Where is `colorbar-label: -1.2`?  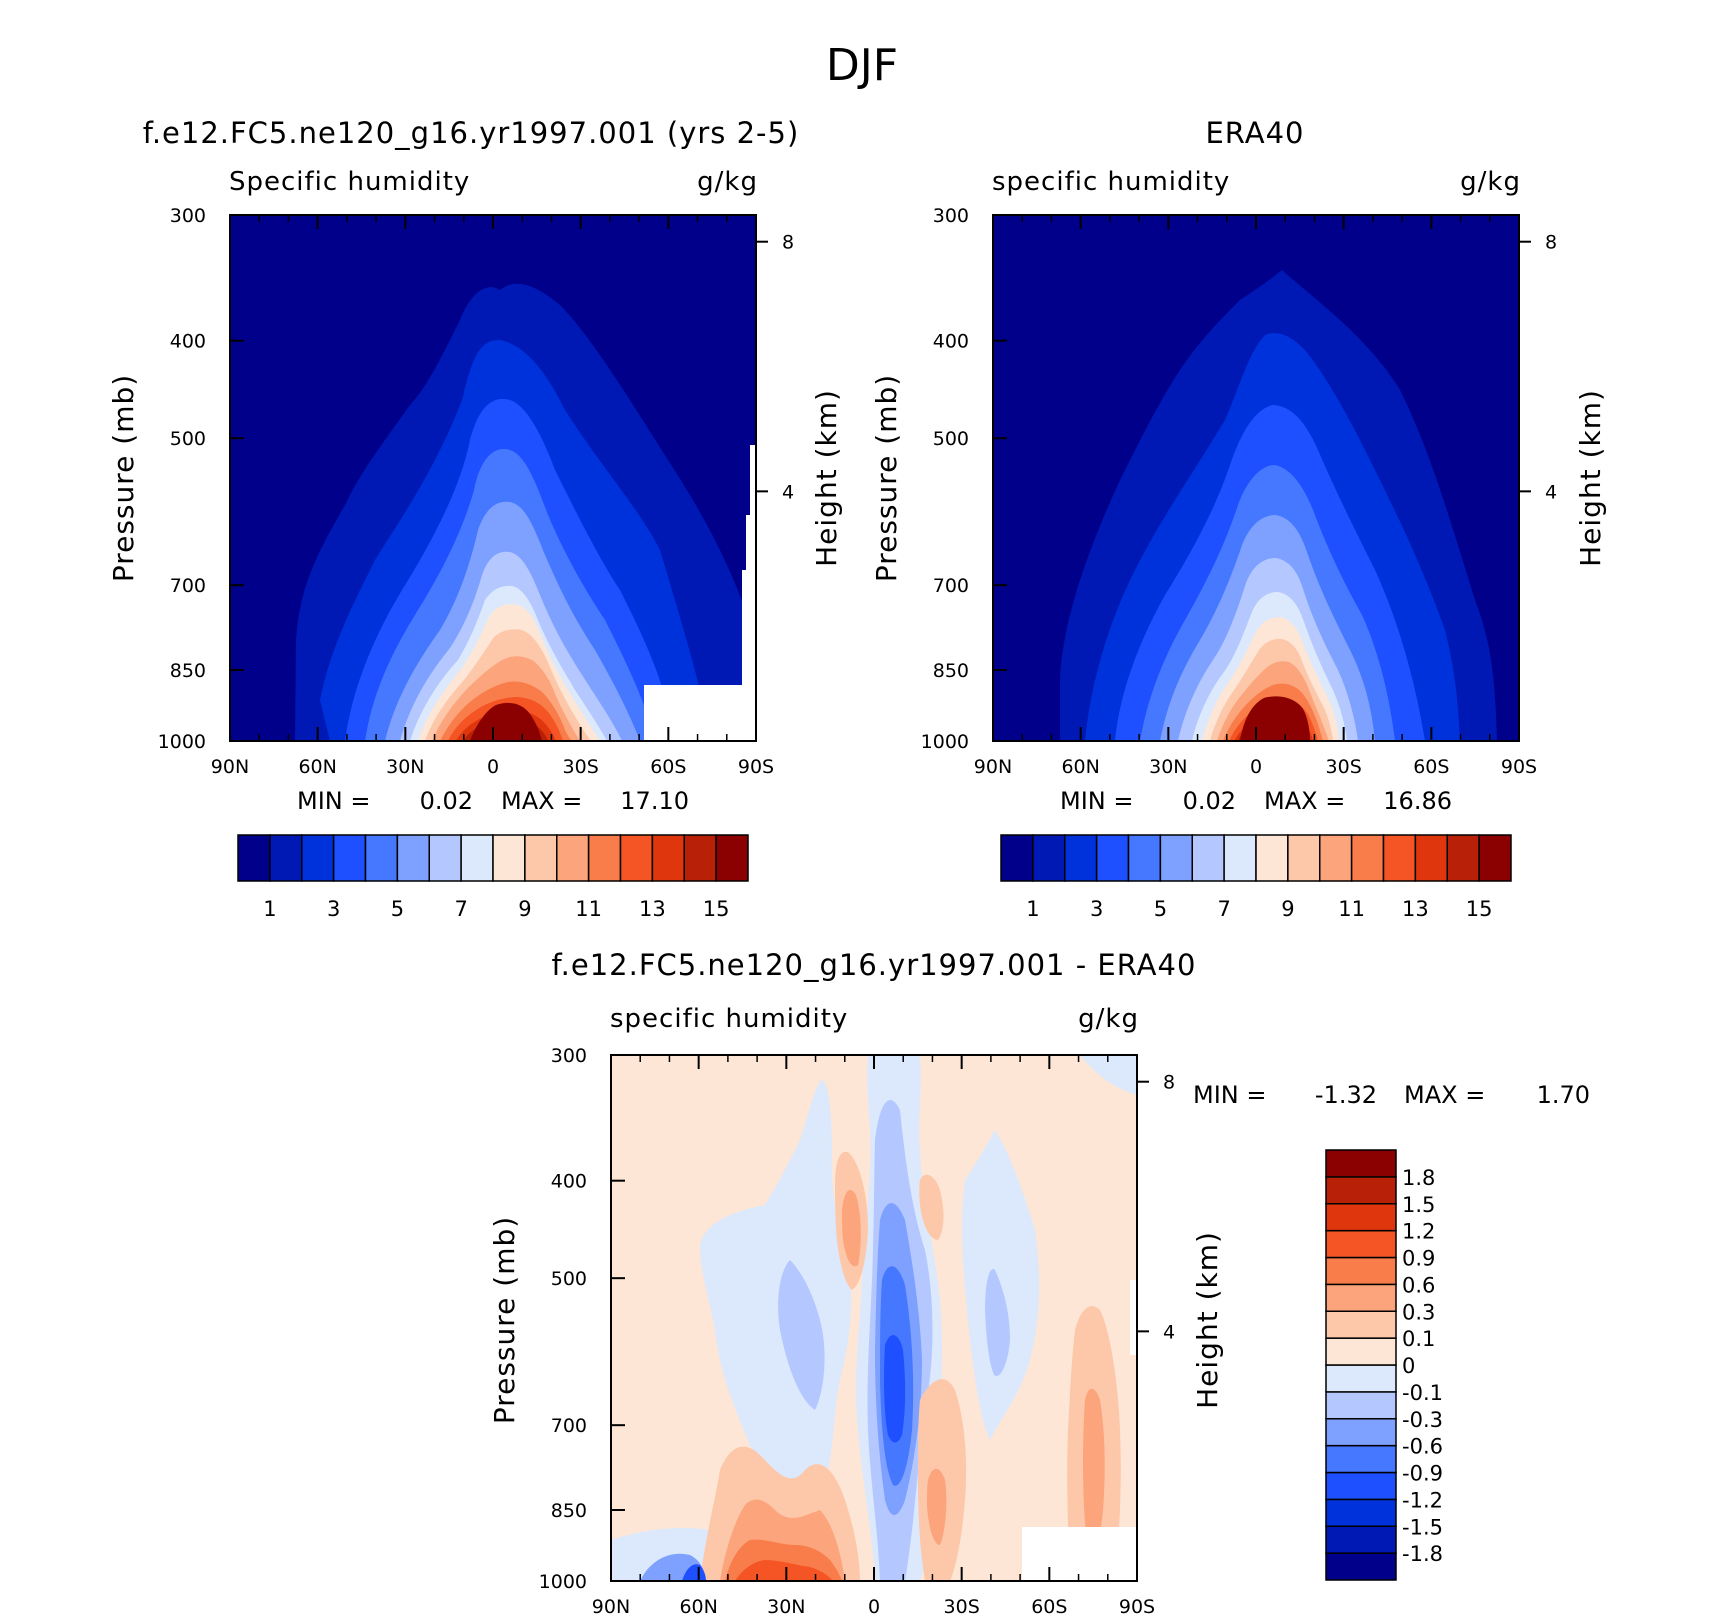
colorbar-label: -1.2 is located at coordinates (1422, 1500).